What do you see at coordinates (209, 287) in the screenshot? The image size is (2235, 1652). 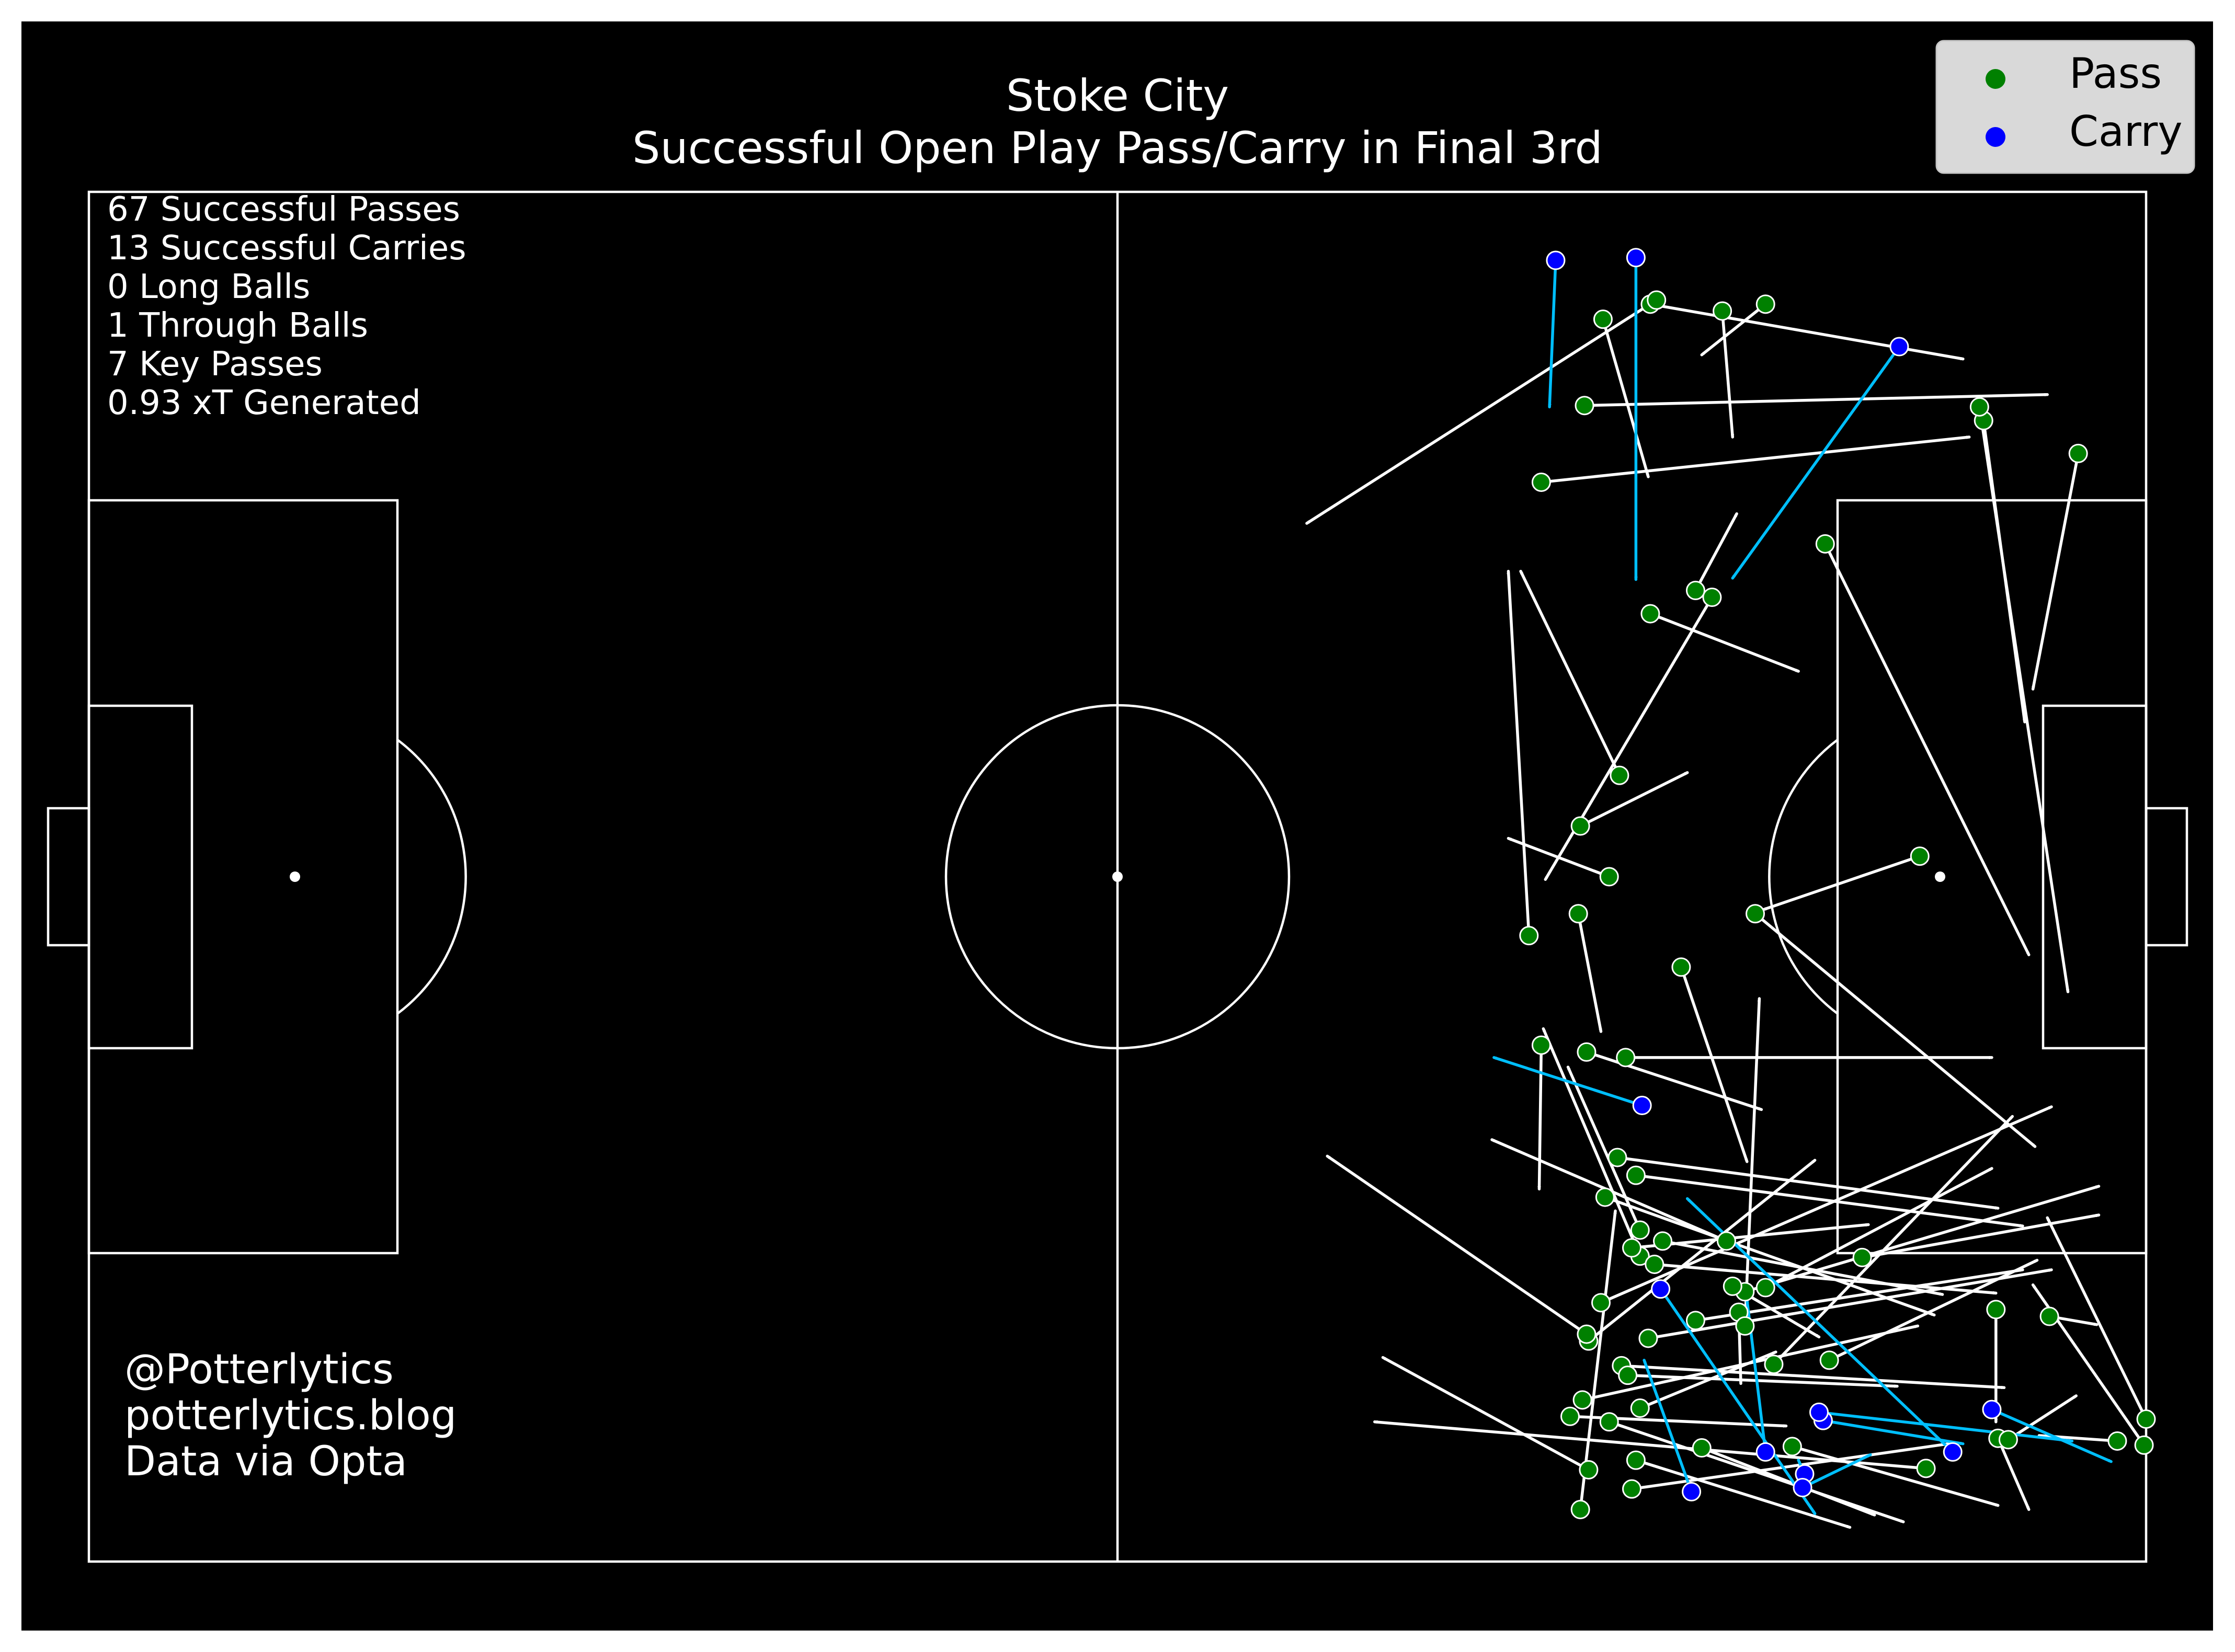 I see `stat-long-balls: 0 Long Balls` at bounding box center [209, 287].